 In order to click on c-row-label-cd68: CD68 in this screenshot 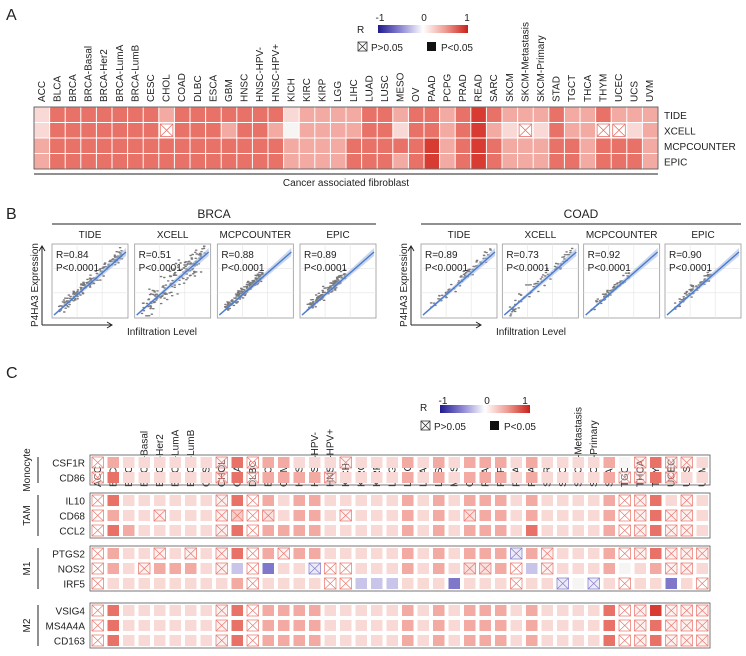, I will do `click(72, 517)`.